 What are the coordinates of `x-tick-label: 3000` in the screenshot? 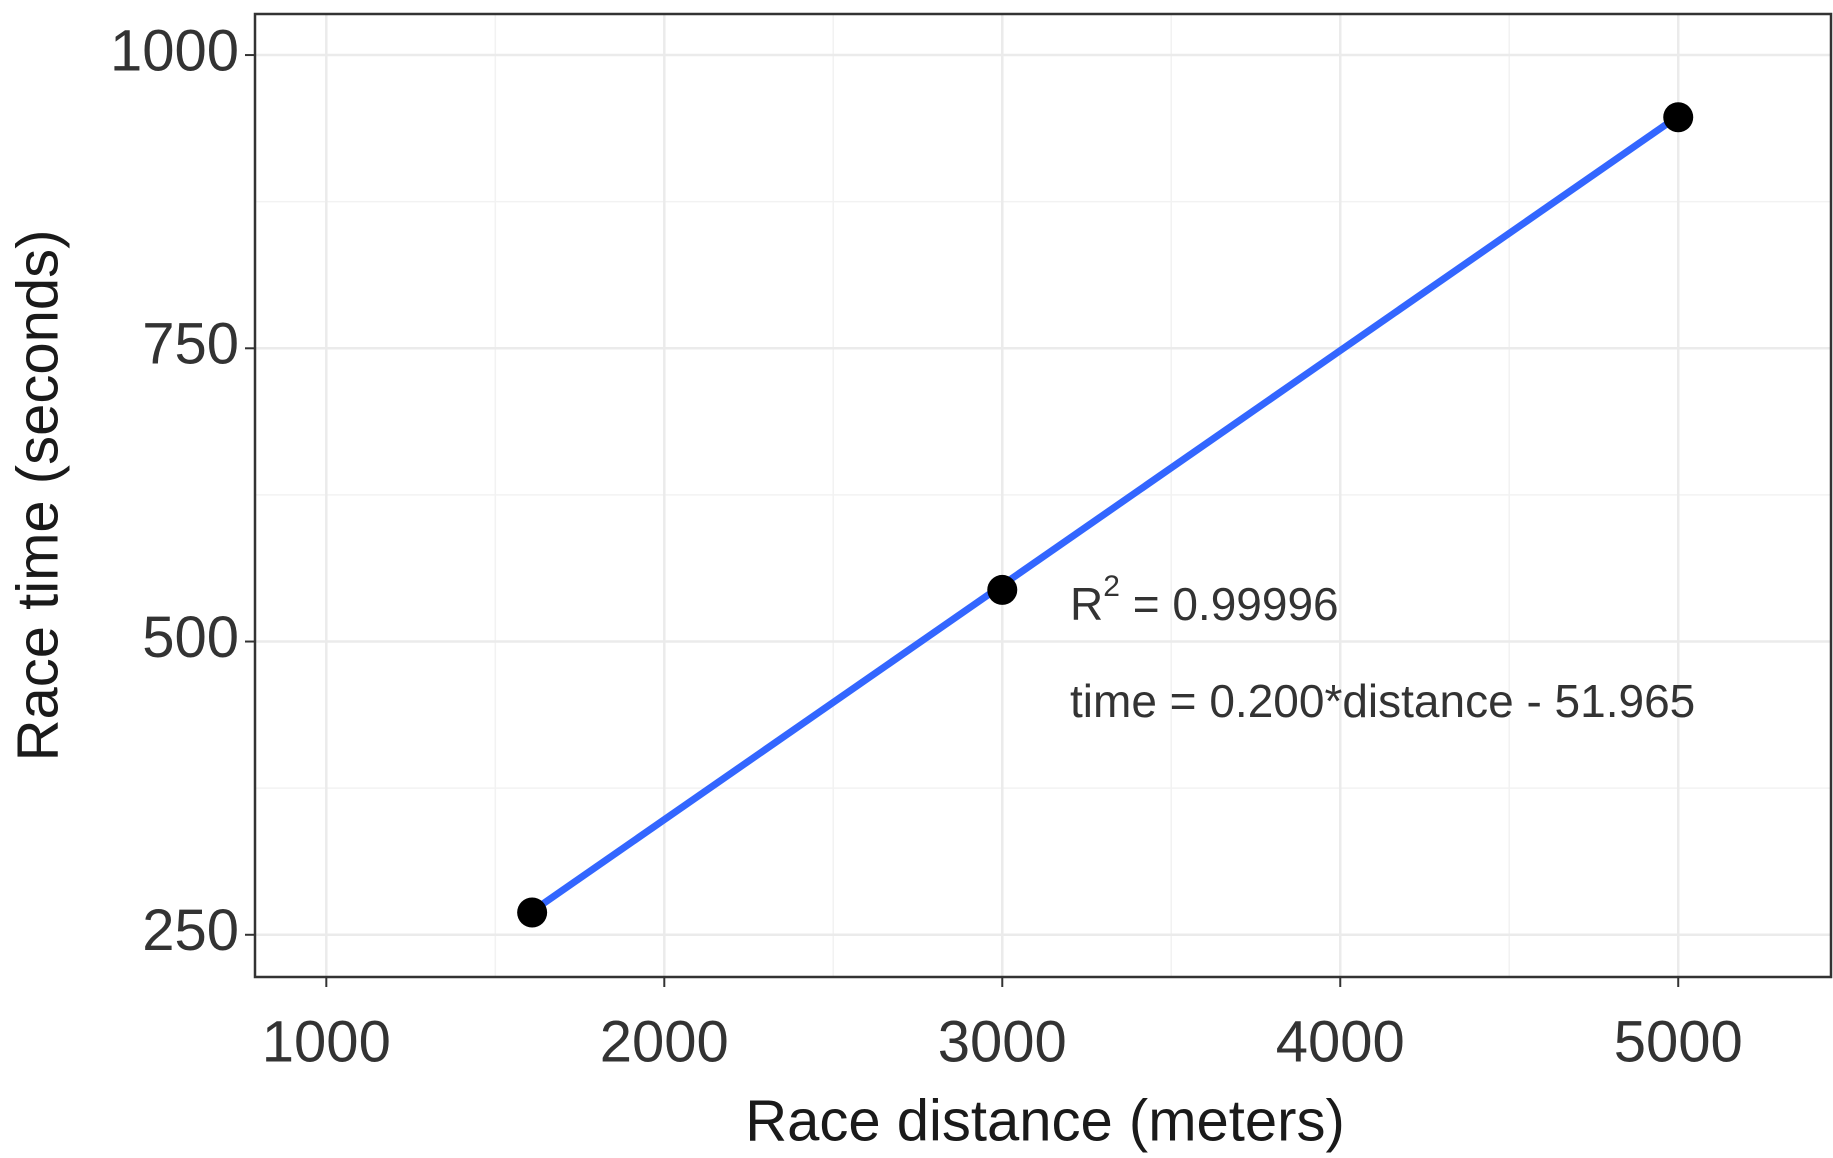 It's located at (1002, 1041).